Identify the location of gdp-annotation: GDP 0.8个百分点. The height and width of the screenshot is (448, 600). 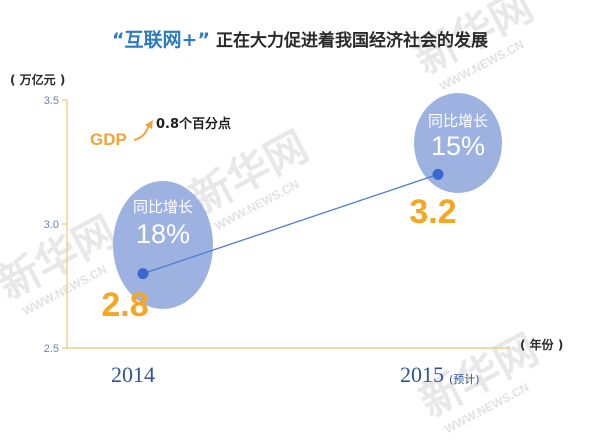
(160, 132).